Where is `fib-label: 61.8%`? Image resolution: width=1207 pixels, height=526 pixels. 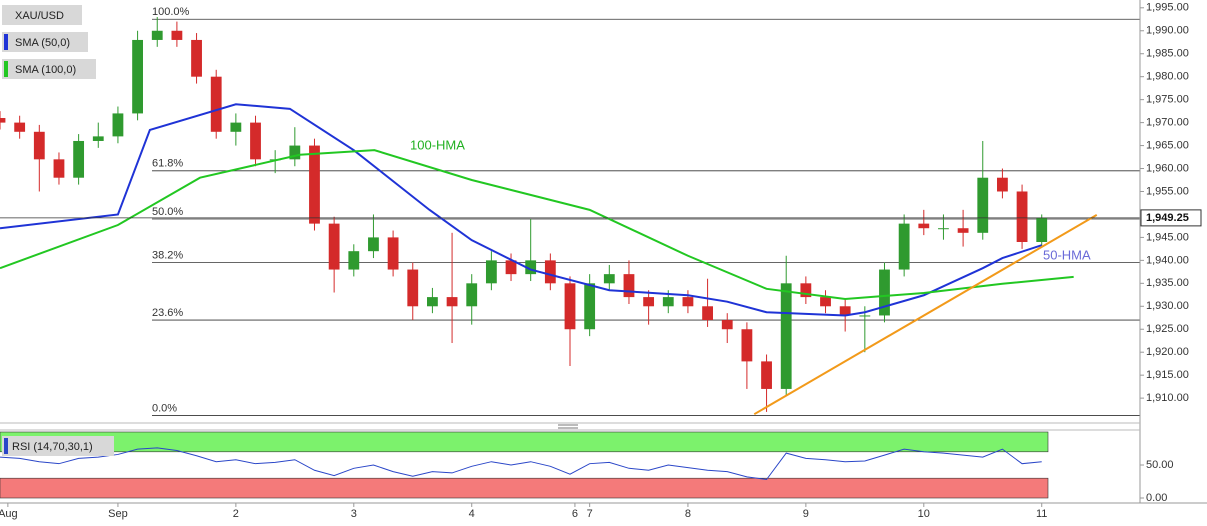 fib-label: 61.8% is located at coordinates (167, 164).